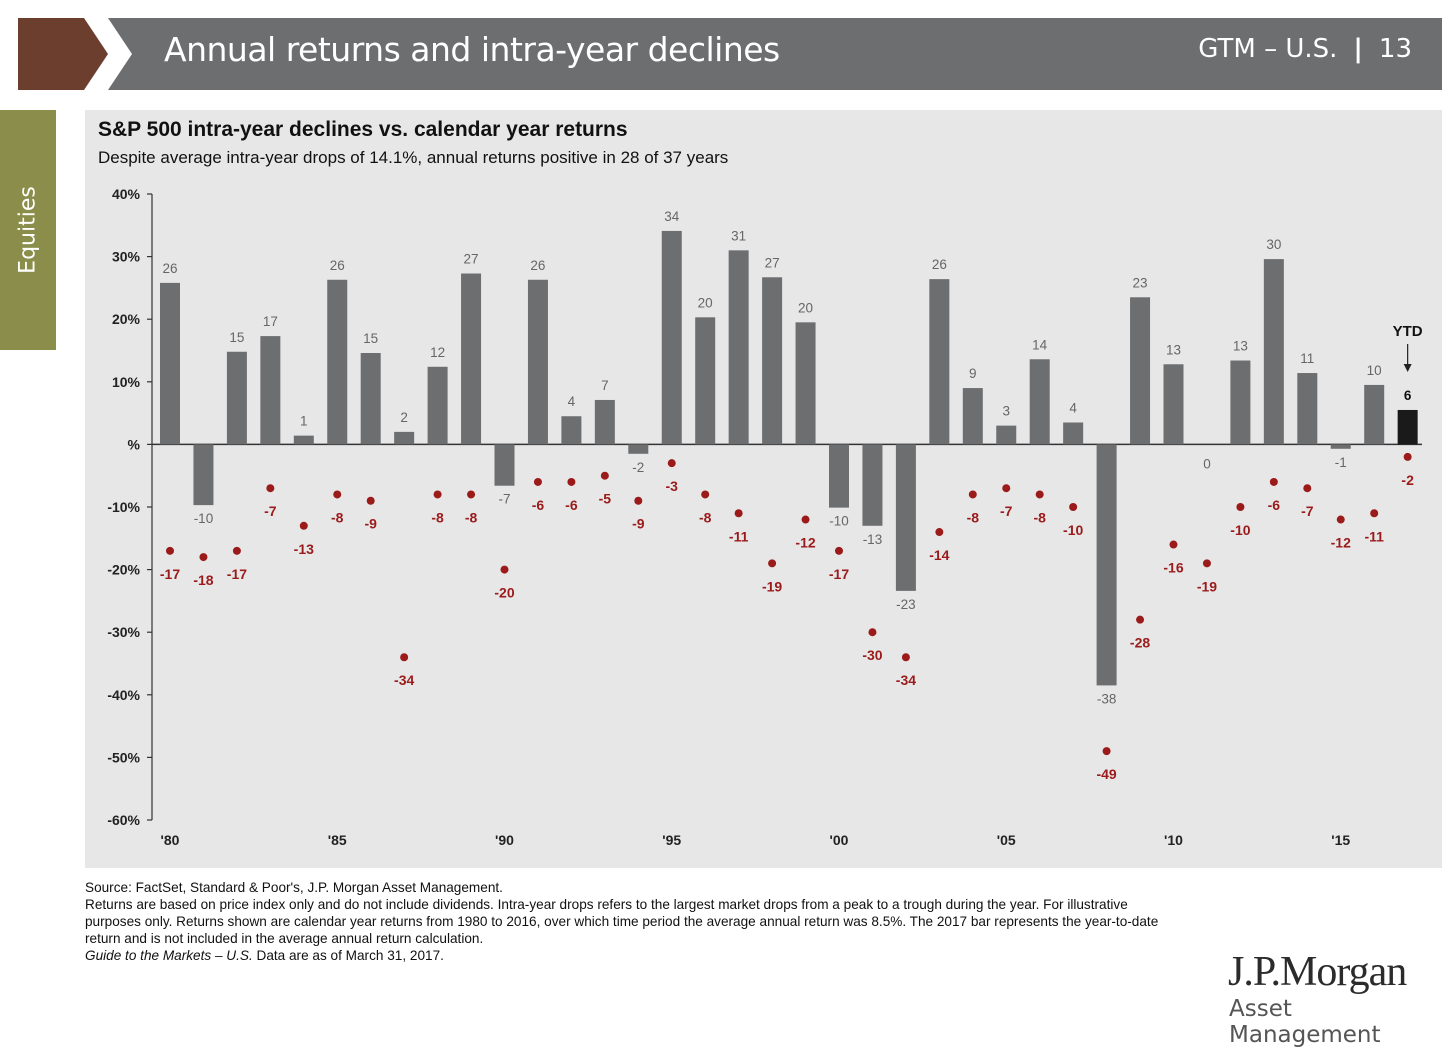 The height and width of the screenshot is (1048, 1450). Describe the element at coordinates (123, 695) in the screenshot. I see `y-tick-label: -40%` at that location.